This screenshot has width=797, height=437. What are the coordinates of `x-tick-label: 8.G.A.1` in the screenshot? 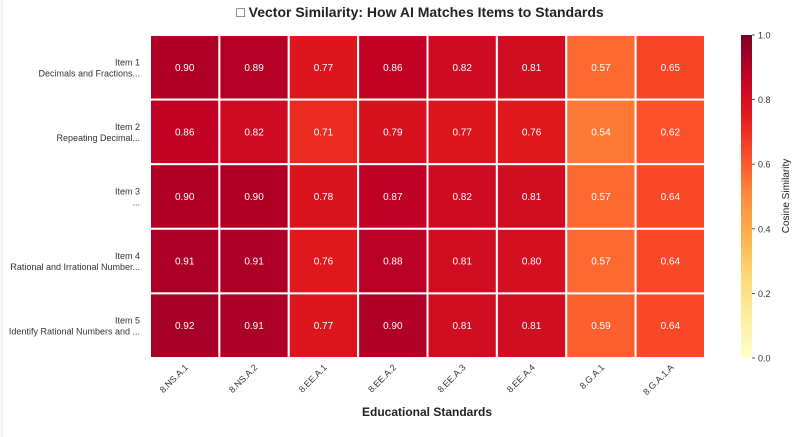 It's located at (592, 376).